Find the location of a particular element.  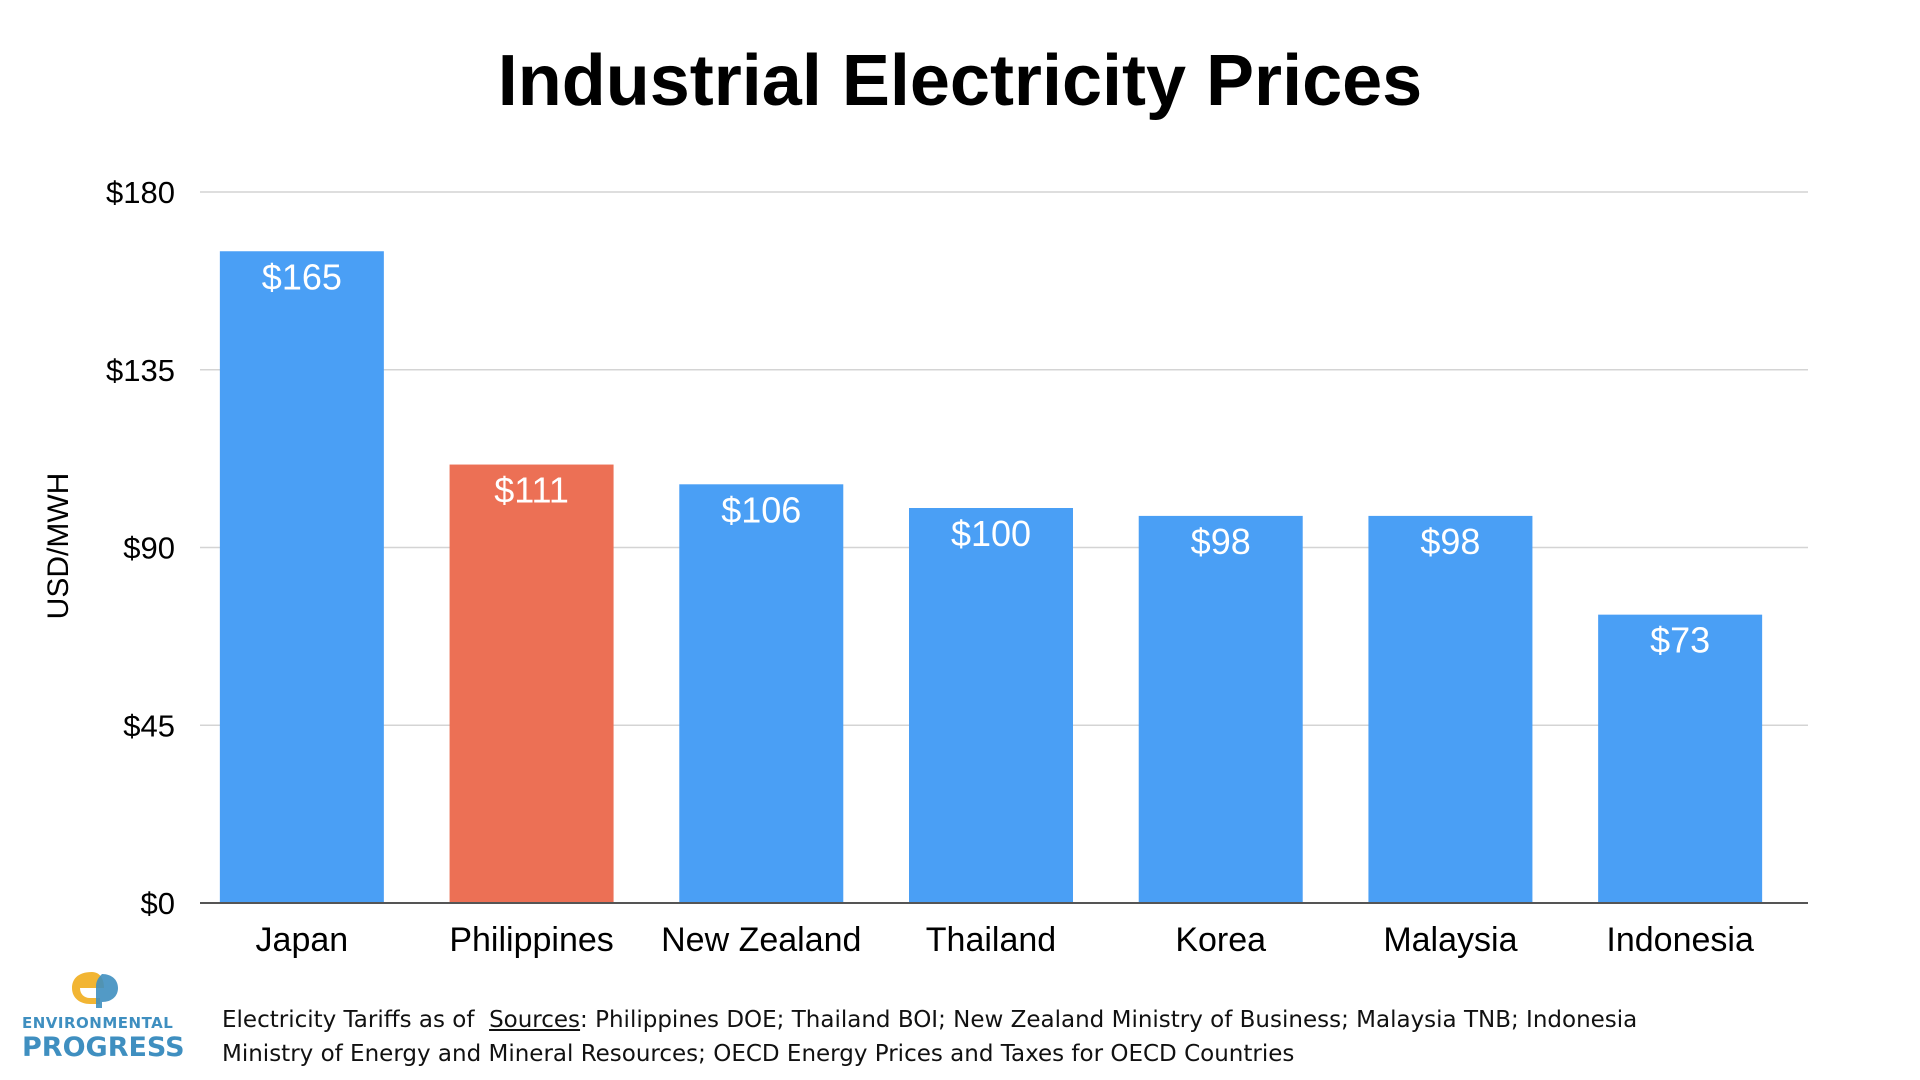

y-tick-label: $45 is located at coordinates (149, 725).